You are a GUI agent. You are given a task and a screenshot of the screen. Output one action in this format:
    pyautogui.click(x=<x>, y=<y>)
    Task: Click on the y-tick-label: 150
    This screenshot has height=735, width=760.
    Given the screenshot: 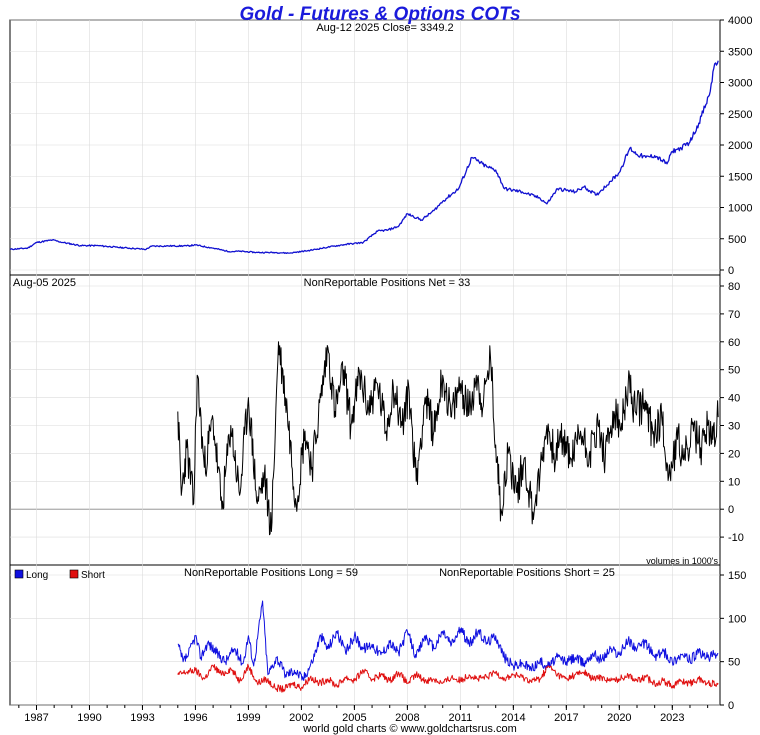 What is the action you would take?
    pyautogui.click(x=737, y=576)
    